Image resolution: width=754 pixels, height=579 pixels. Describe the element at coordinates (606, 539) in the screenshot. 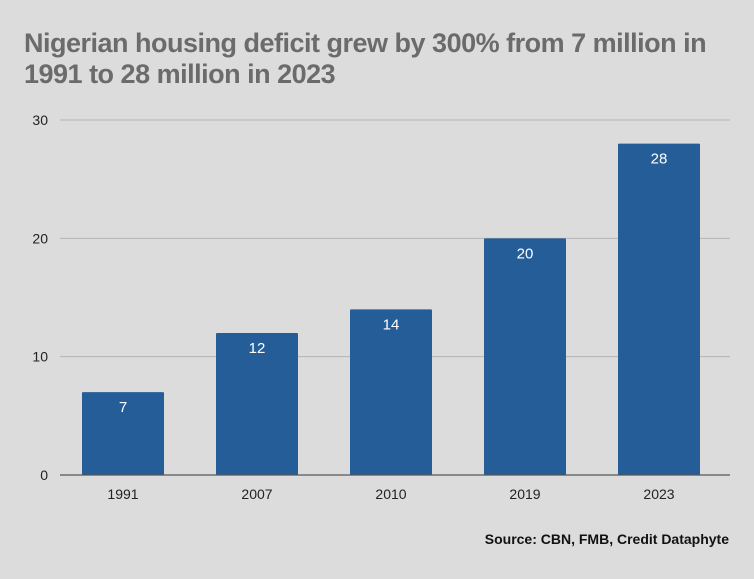

I see `chart-source: Source: CBN, FMB, Credit Dataphyte` at that location.